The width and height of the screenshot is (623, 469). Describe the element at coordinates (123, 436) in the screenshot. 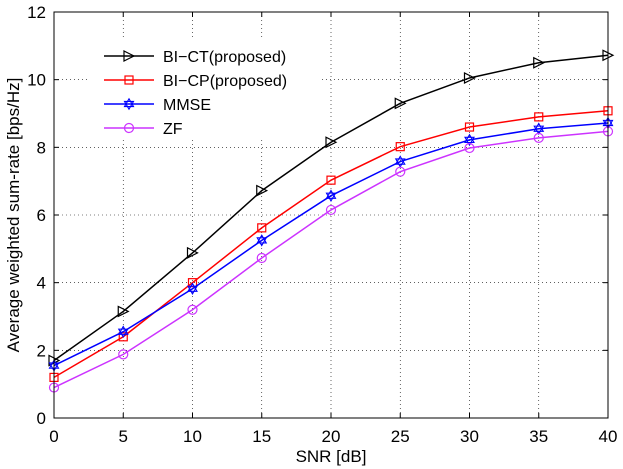

I see `x-tick-label: 5` at that location.